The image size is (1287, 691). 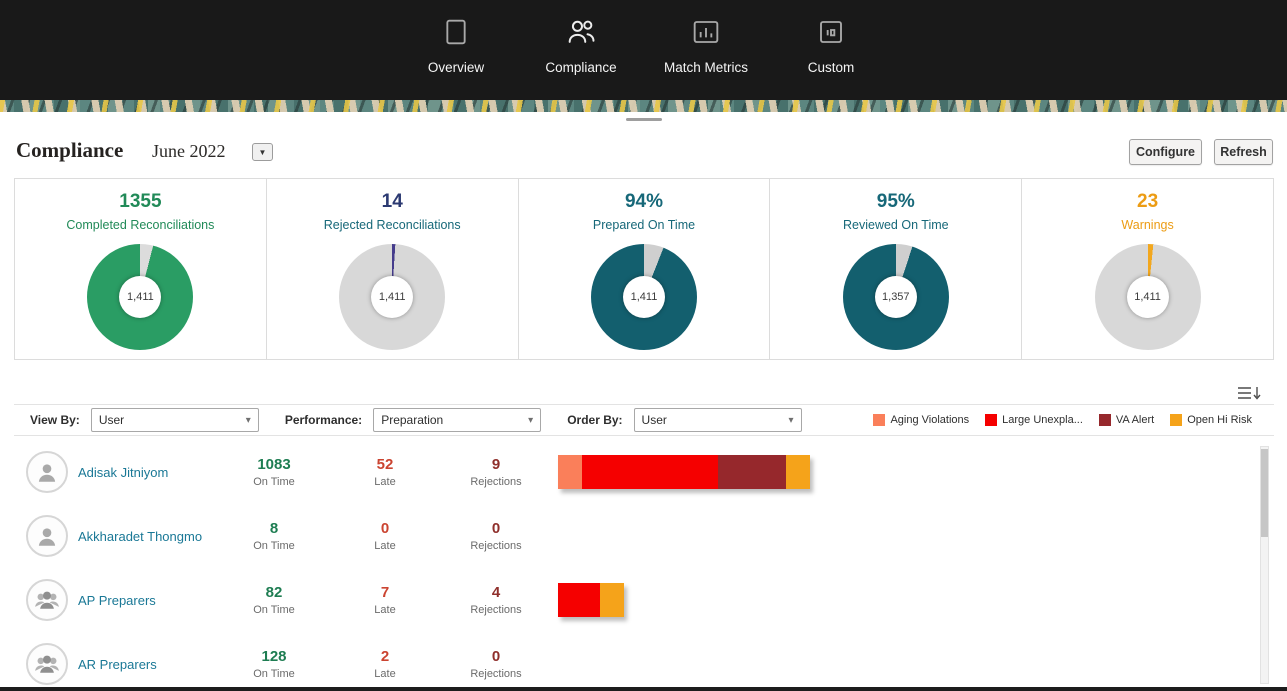 What do you see at coordinates (385, 528) in the screenshot?
I see `late-value: 0` at bounding box center [385, 528].